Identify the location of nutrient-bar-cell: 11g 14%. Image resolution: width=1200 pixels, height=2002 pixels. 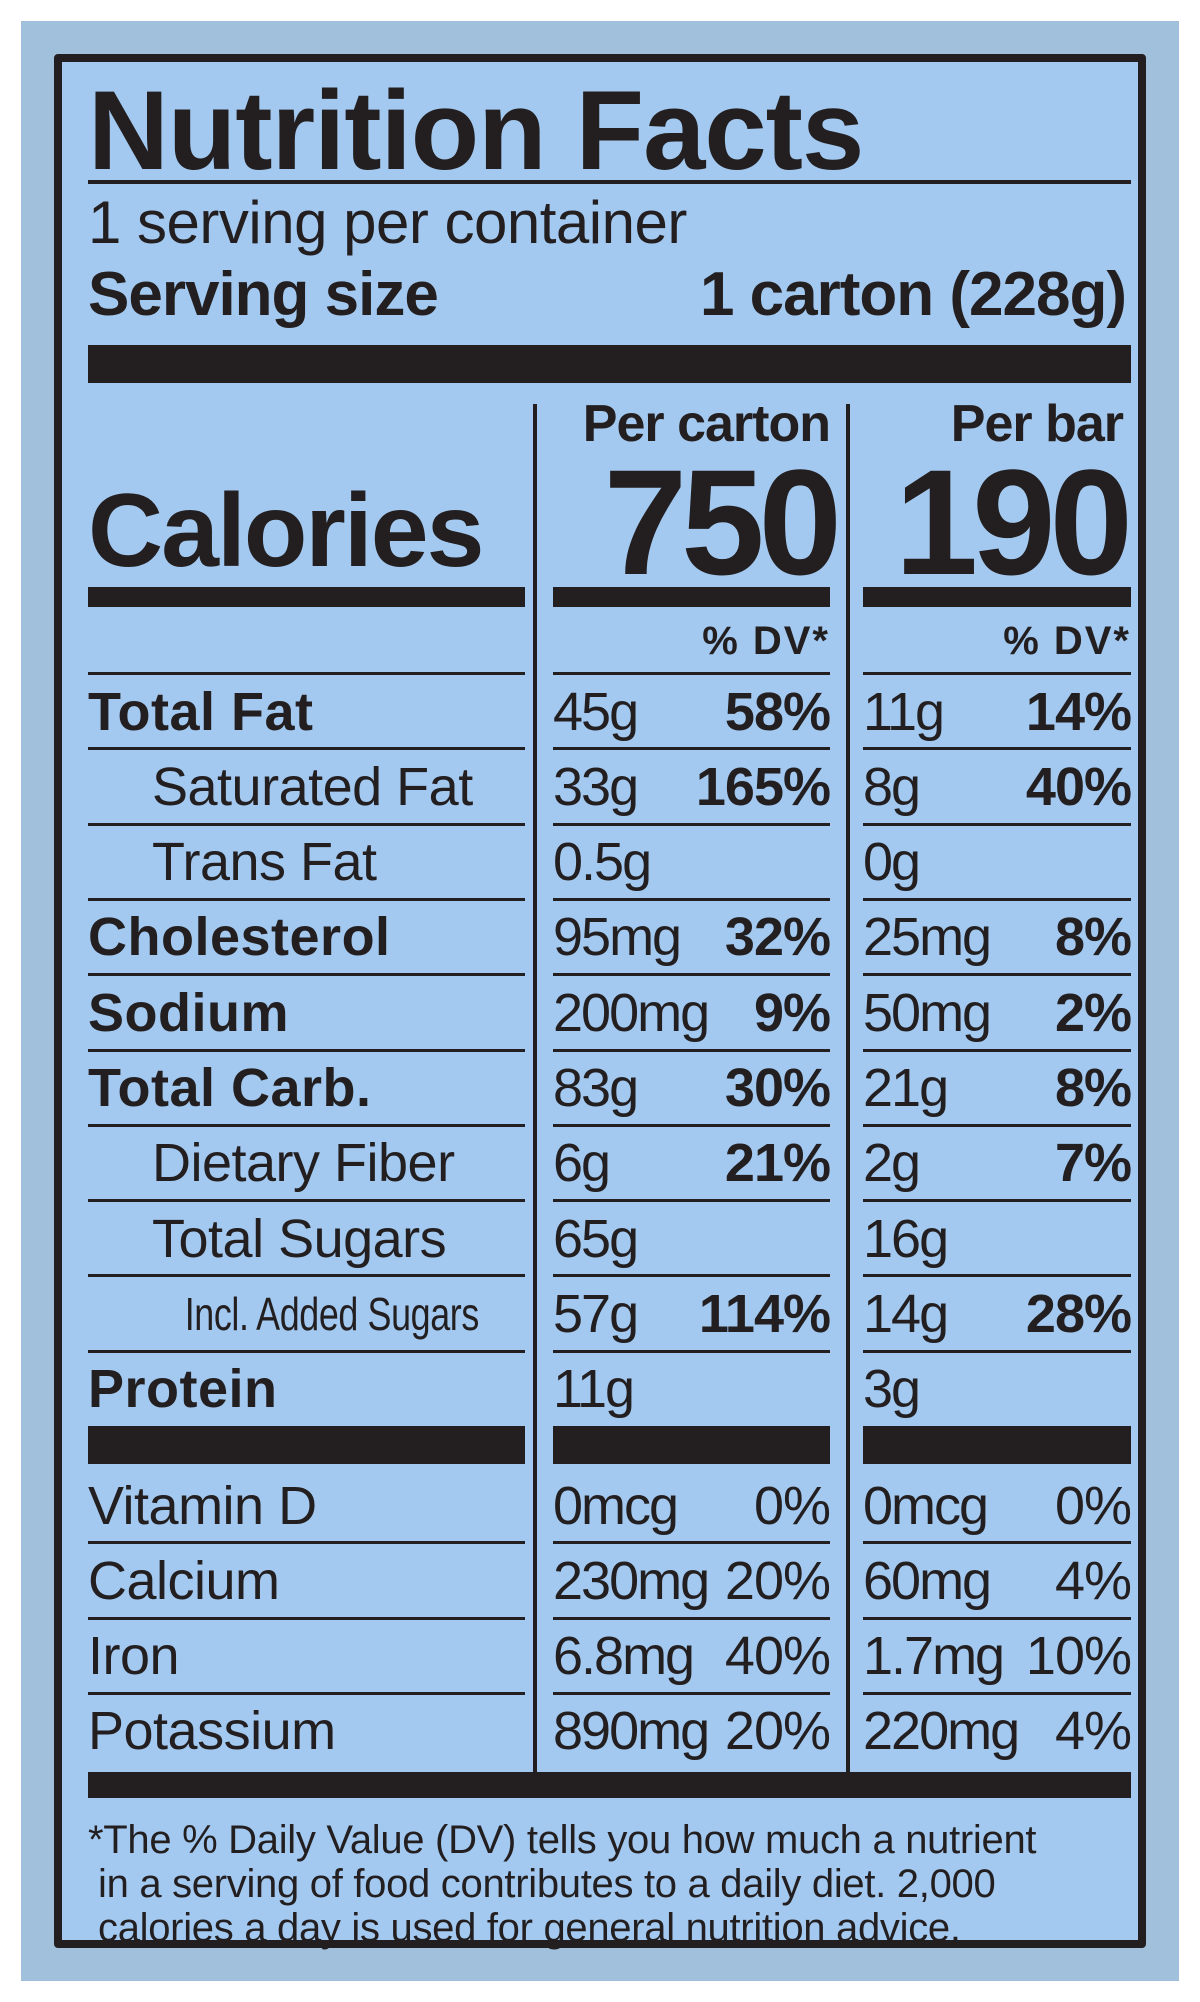
(997, 711).